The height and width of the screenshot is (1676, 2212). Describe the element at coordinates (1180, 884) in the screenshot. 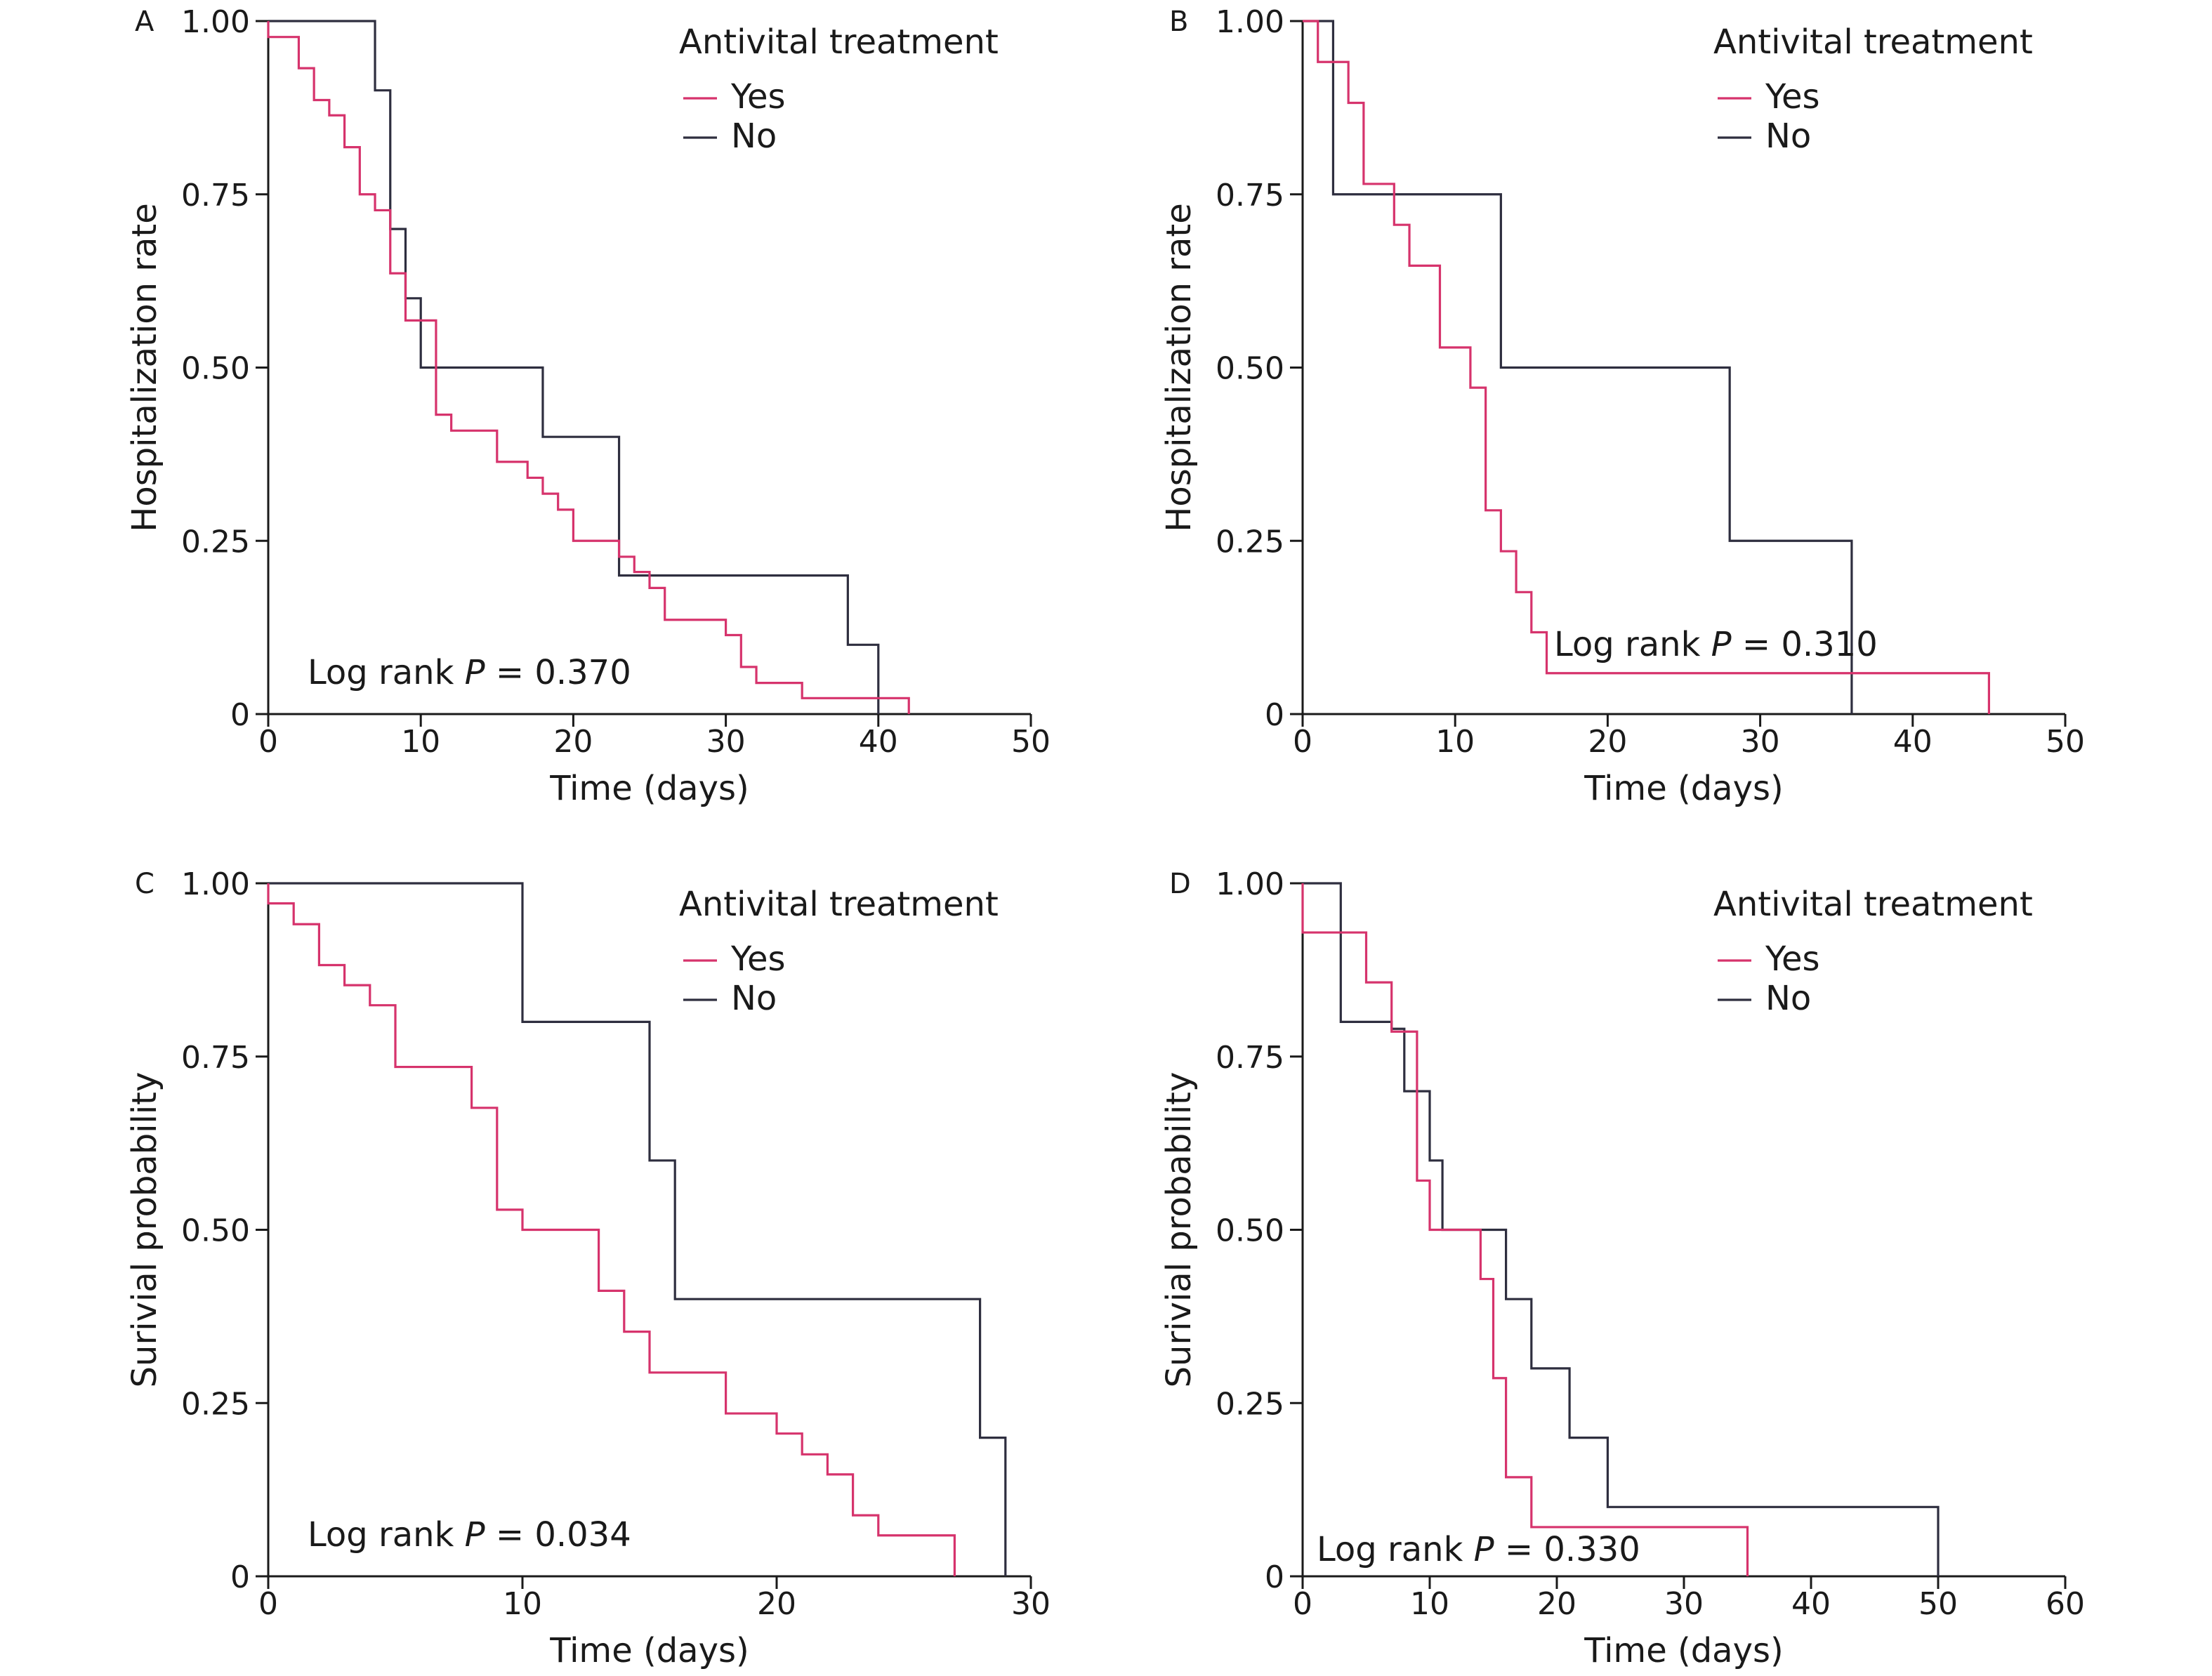

I see `panel-letter-d: D` at that location.